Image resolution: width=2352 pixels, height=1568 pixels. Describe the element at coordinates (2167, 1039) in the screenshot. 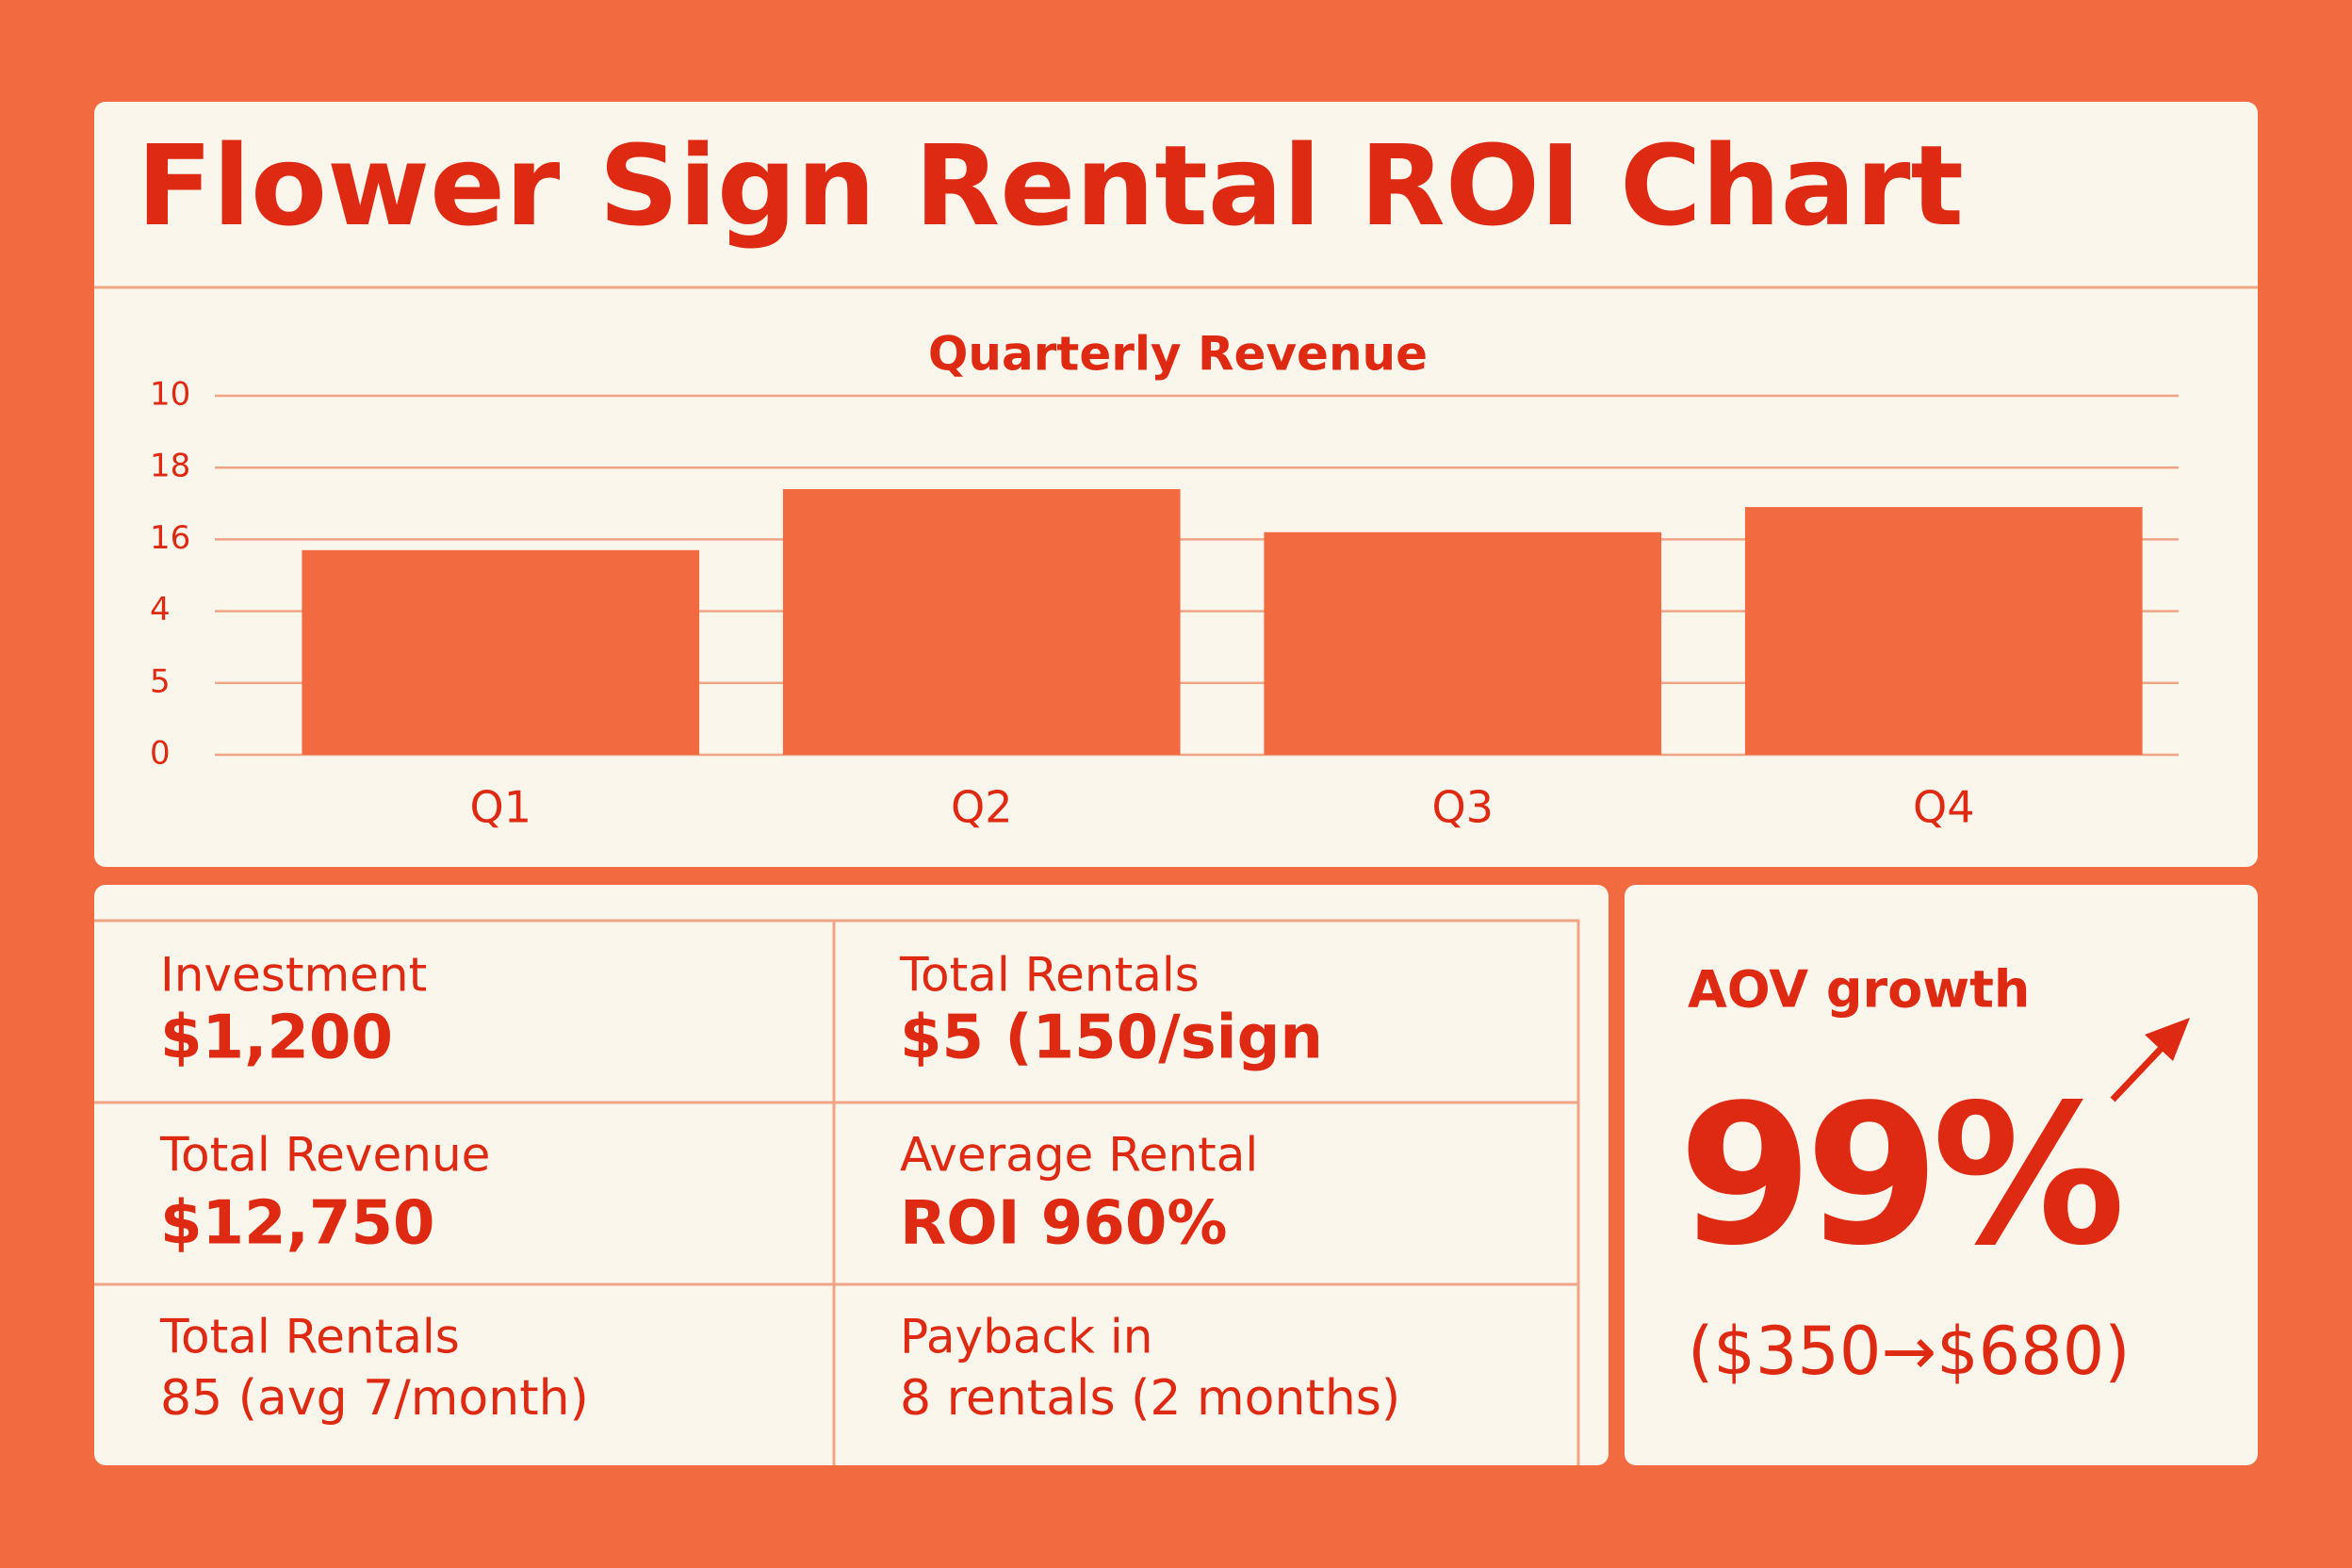

I see `arrow-head` at that location.